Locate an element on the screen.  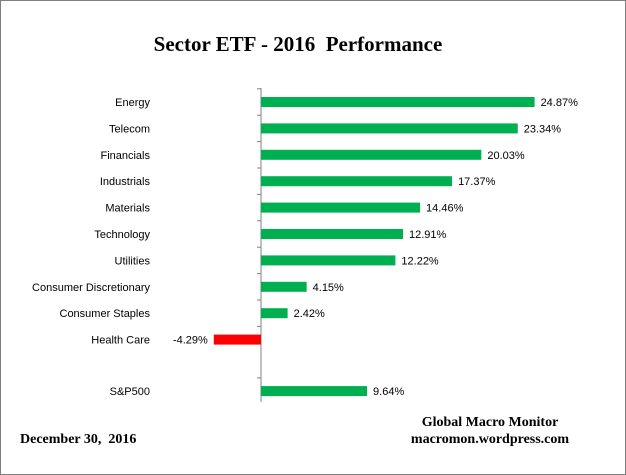
value-label: 2.42% is located at coordinates (309, 314).